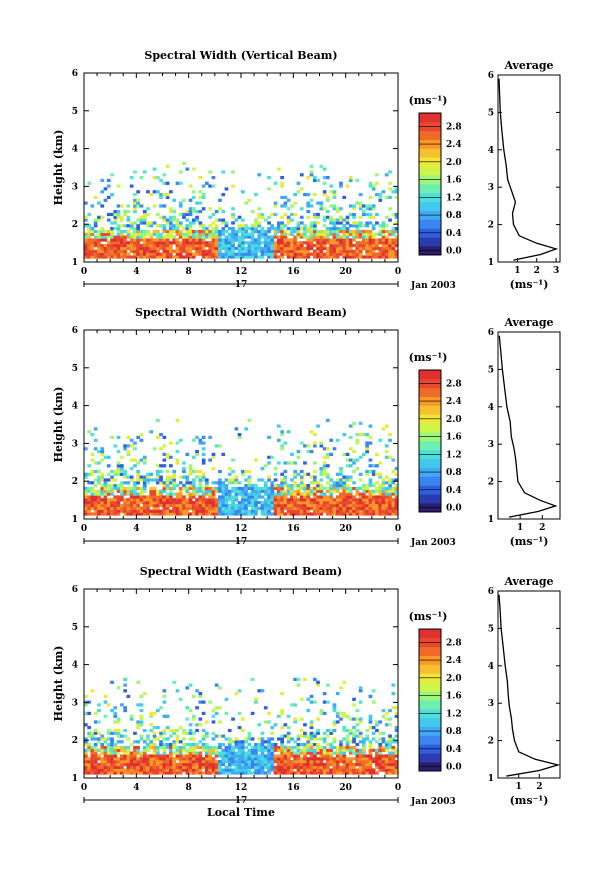  I want to click on y-tick-label: 2, so click(75, 741).